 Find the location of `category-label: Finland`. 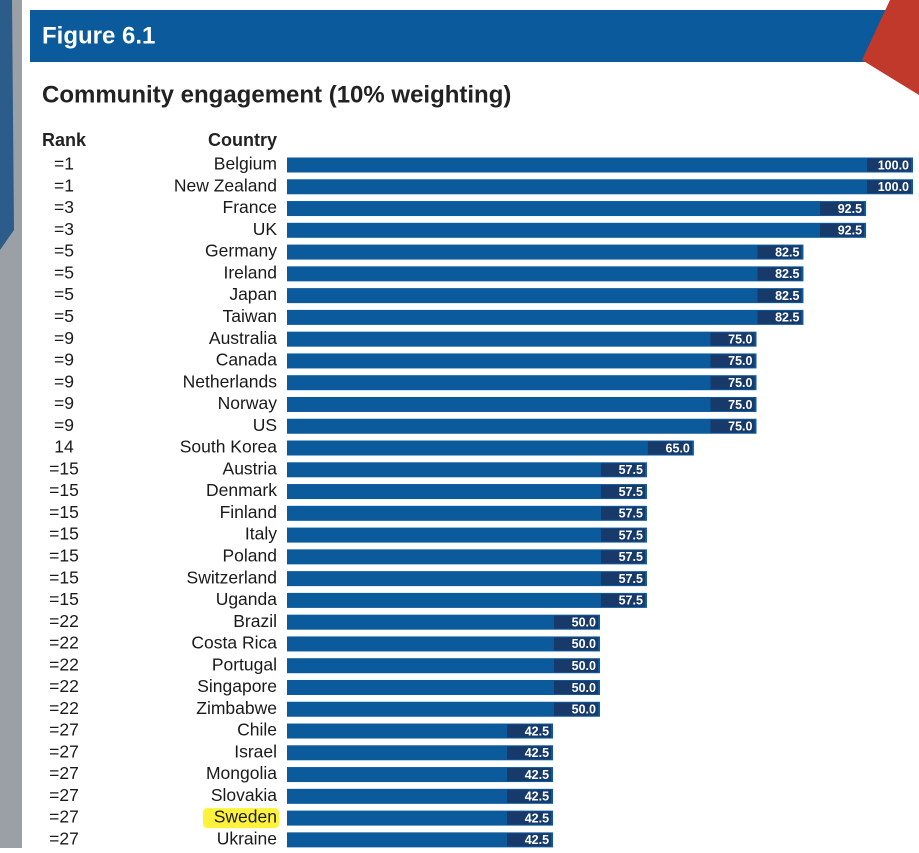

category-label: Finland is located at coordinates (248, 512).